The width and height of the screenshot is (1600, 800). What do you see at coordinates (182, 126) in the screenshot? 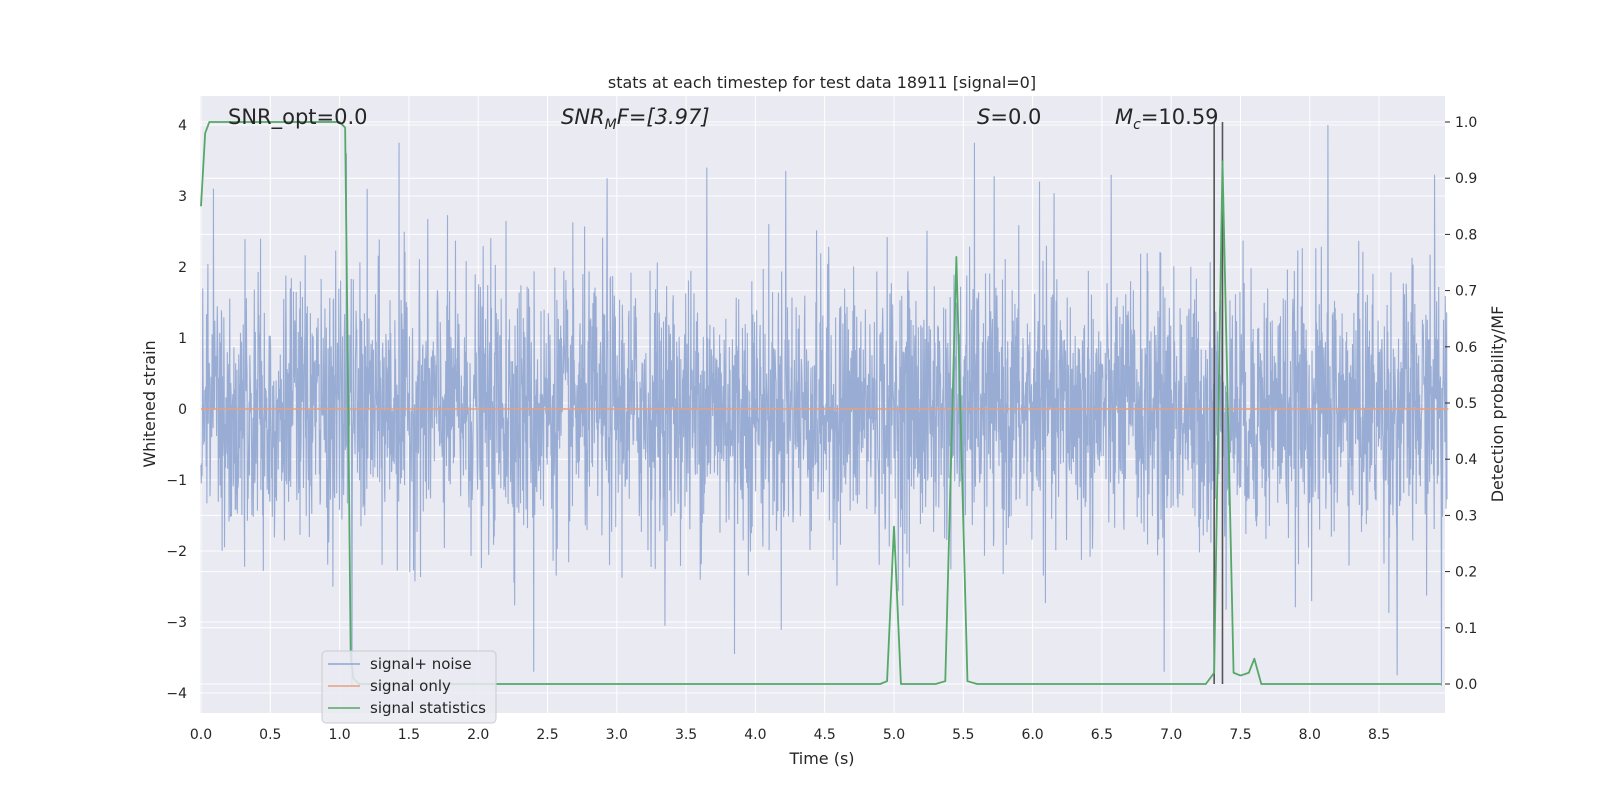
I see `y-tick-label-left: 4` at bounding box center [182, 126].